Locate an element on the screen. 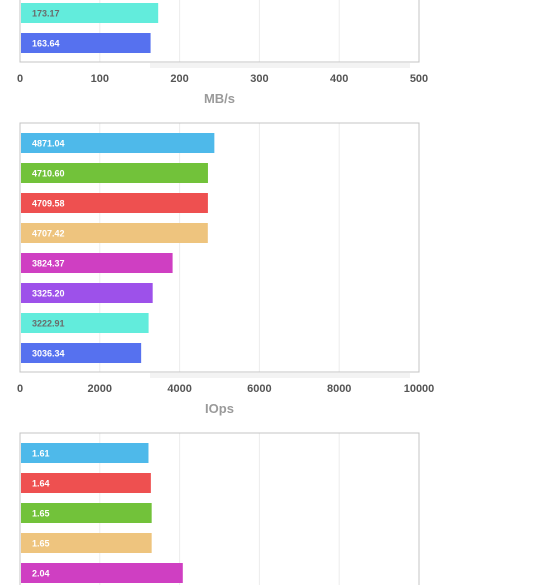 Image resolution: width=560 pixels, height=585 pixels. bar-value-label: 4707.42 is located at coordinates (48, 234).